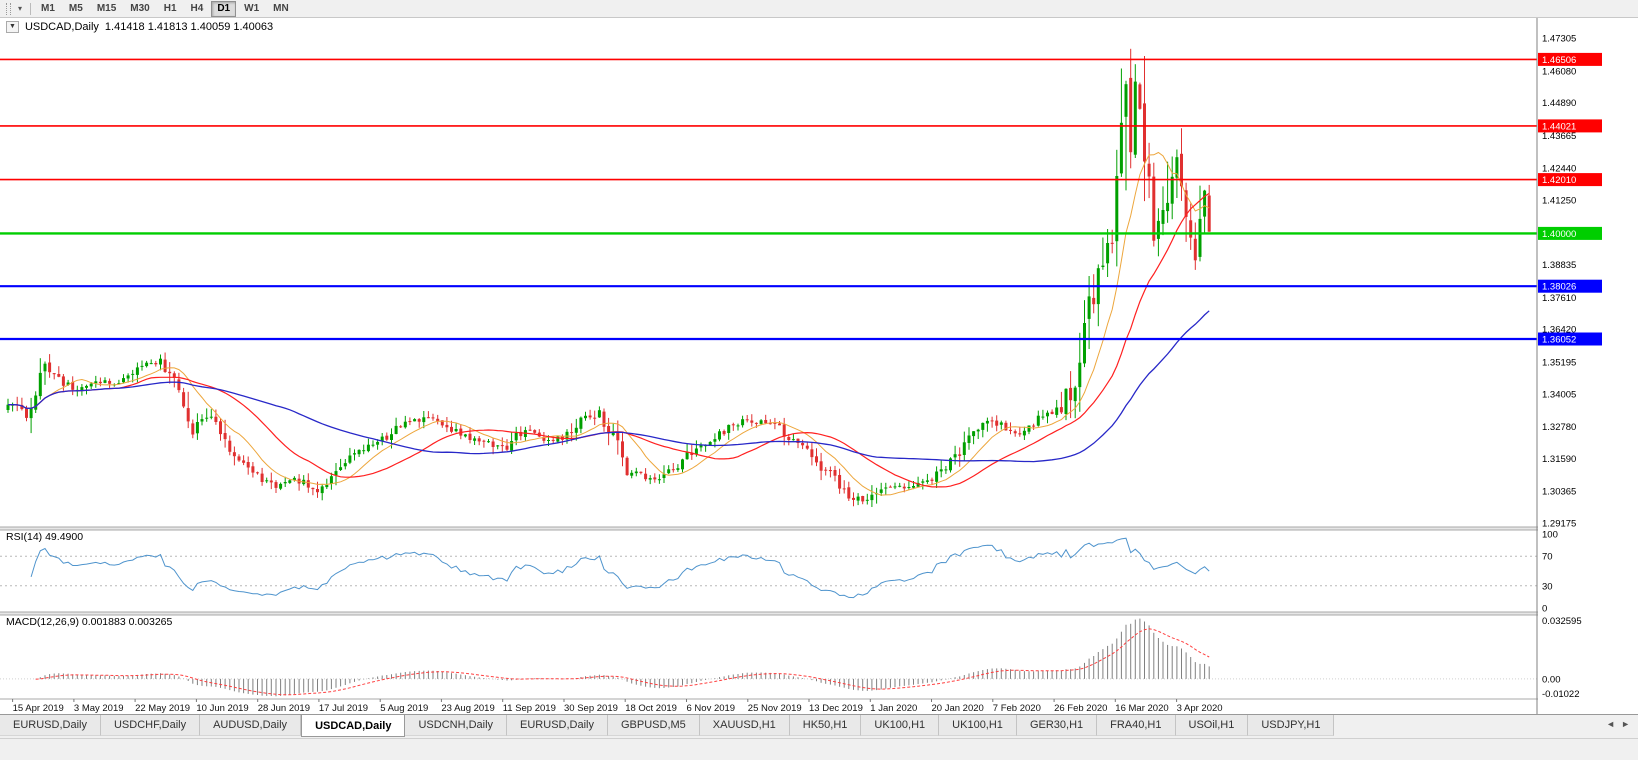 The image size is (1638, 760). Describe the element at coordinates (529, 708) in the screenshot. I see `date-label: 11 Sep 2019` at that location.